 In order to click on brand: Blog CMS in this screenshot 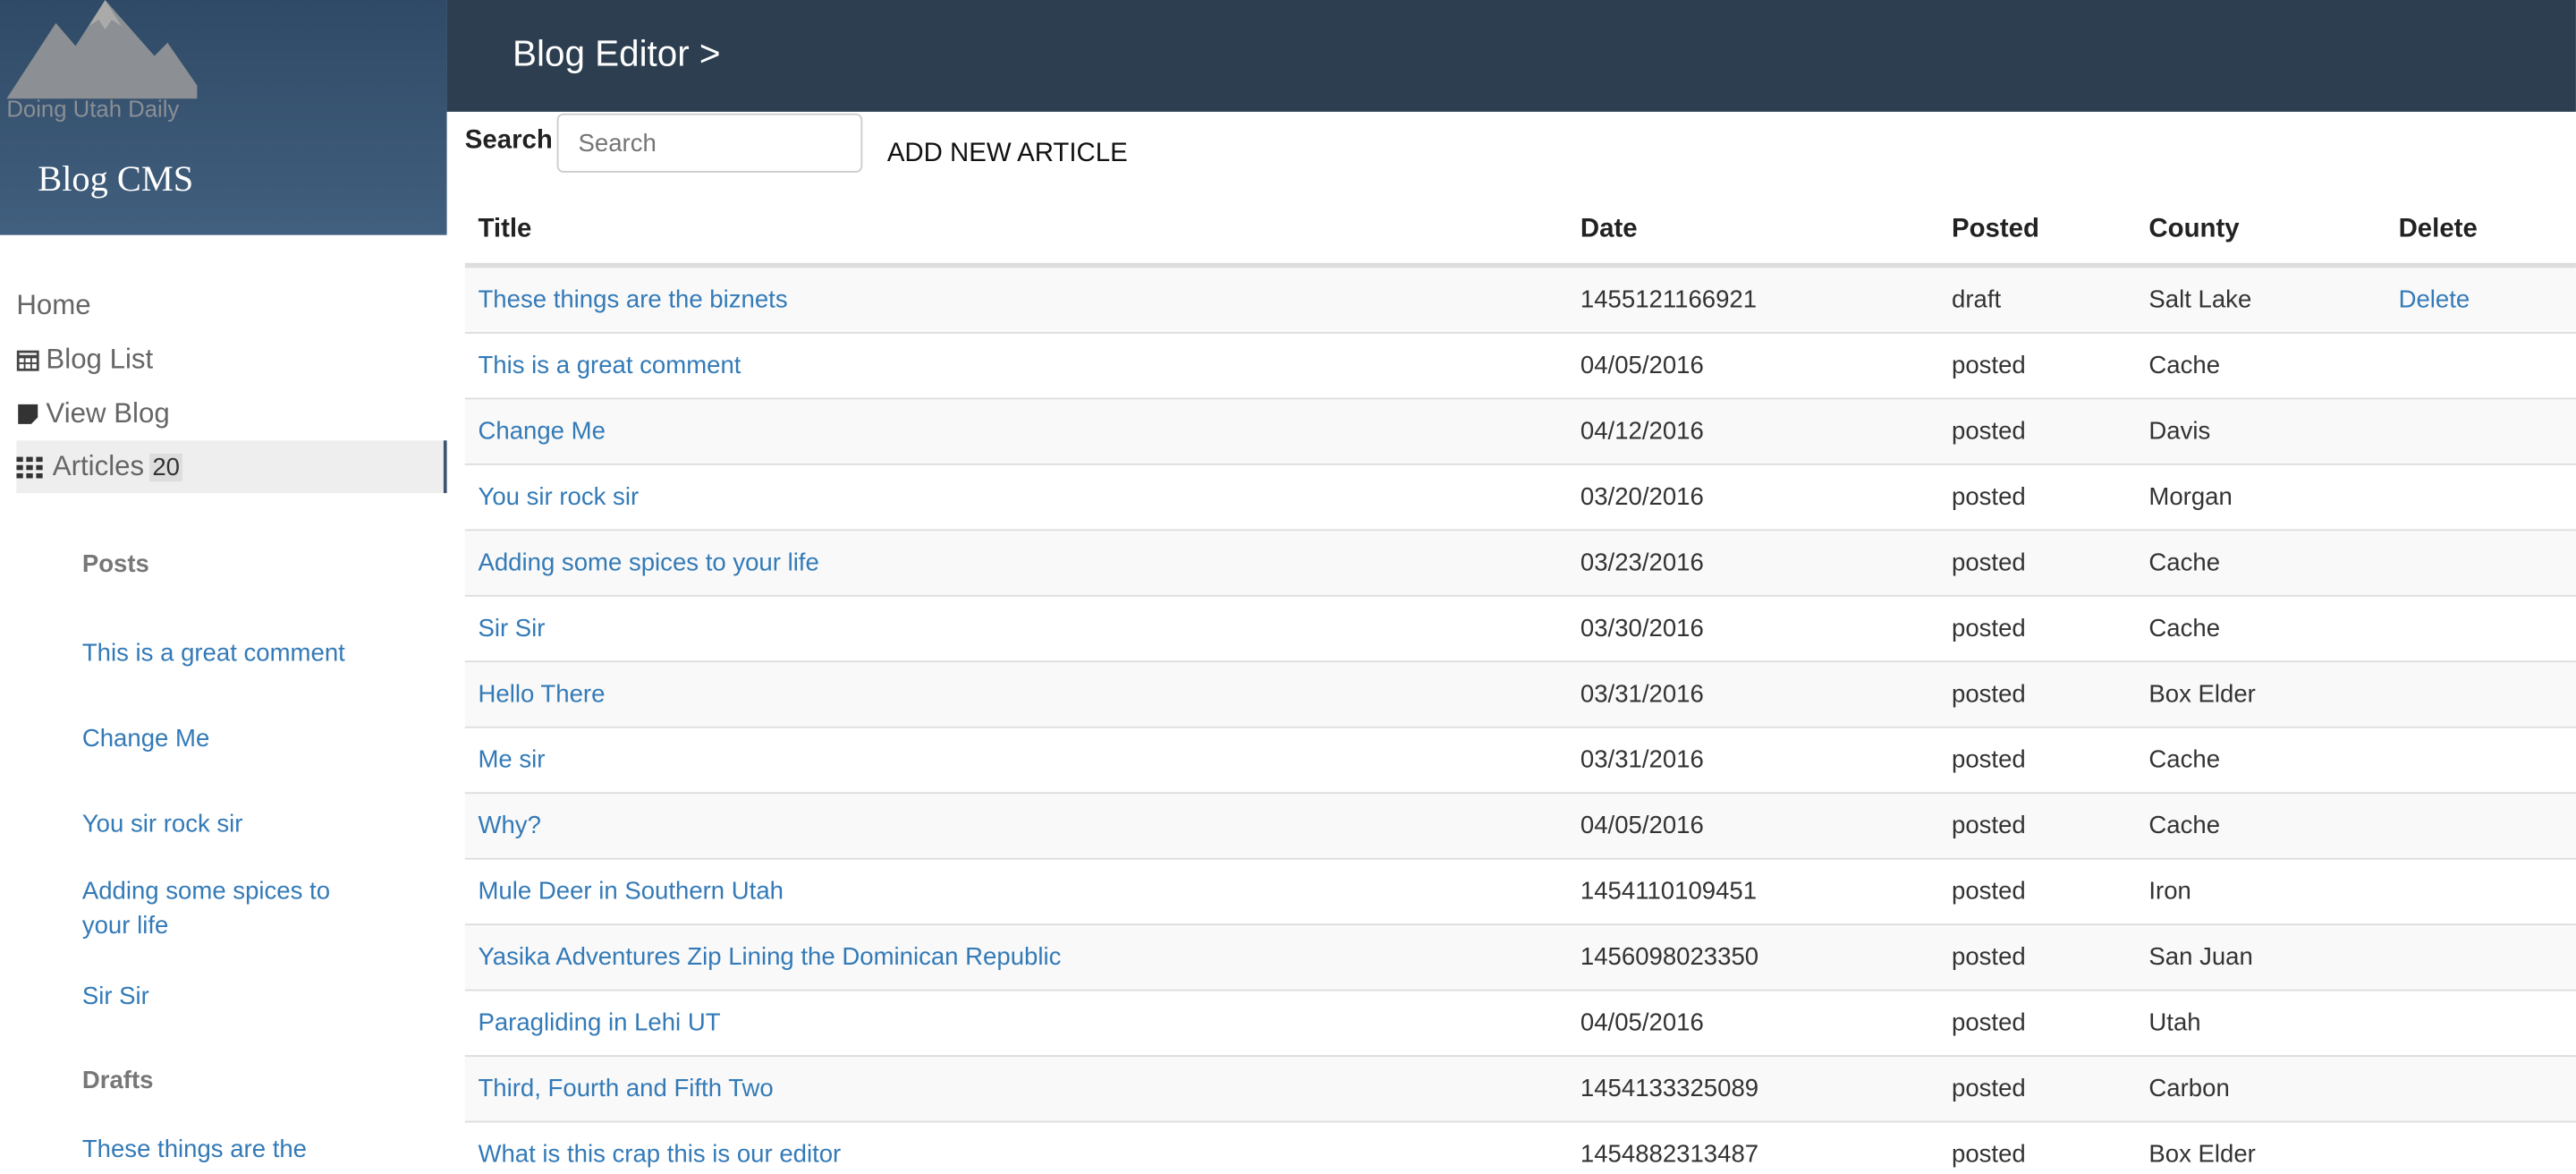, I will do `click(116, 178)`.